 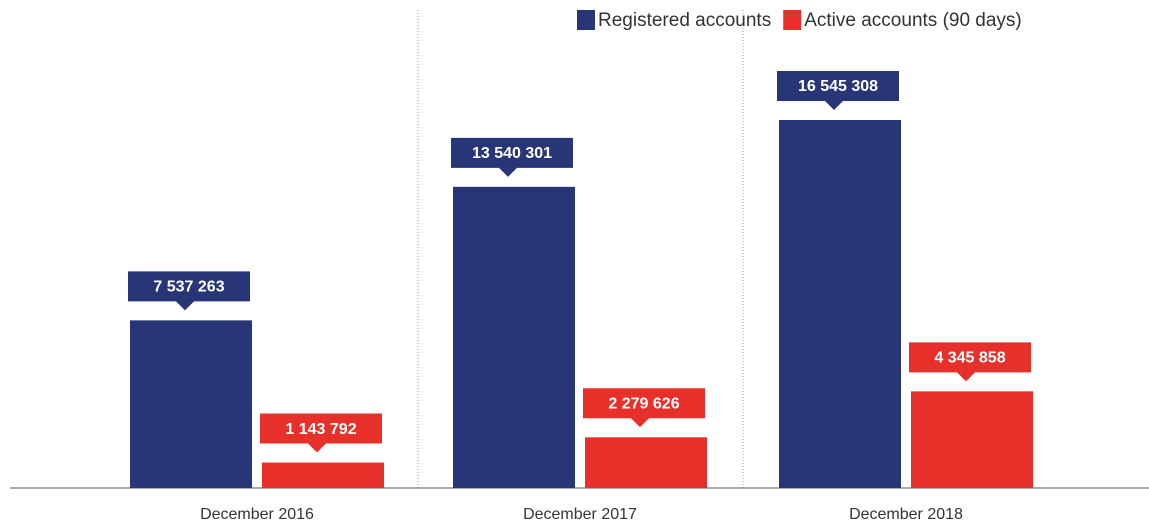 I want to click on value-label: 16 545 308, so click(x=838, y=86).